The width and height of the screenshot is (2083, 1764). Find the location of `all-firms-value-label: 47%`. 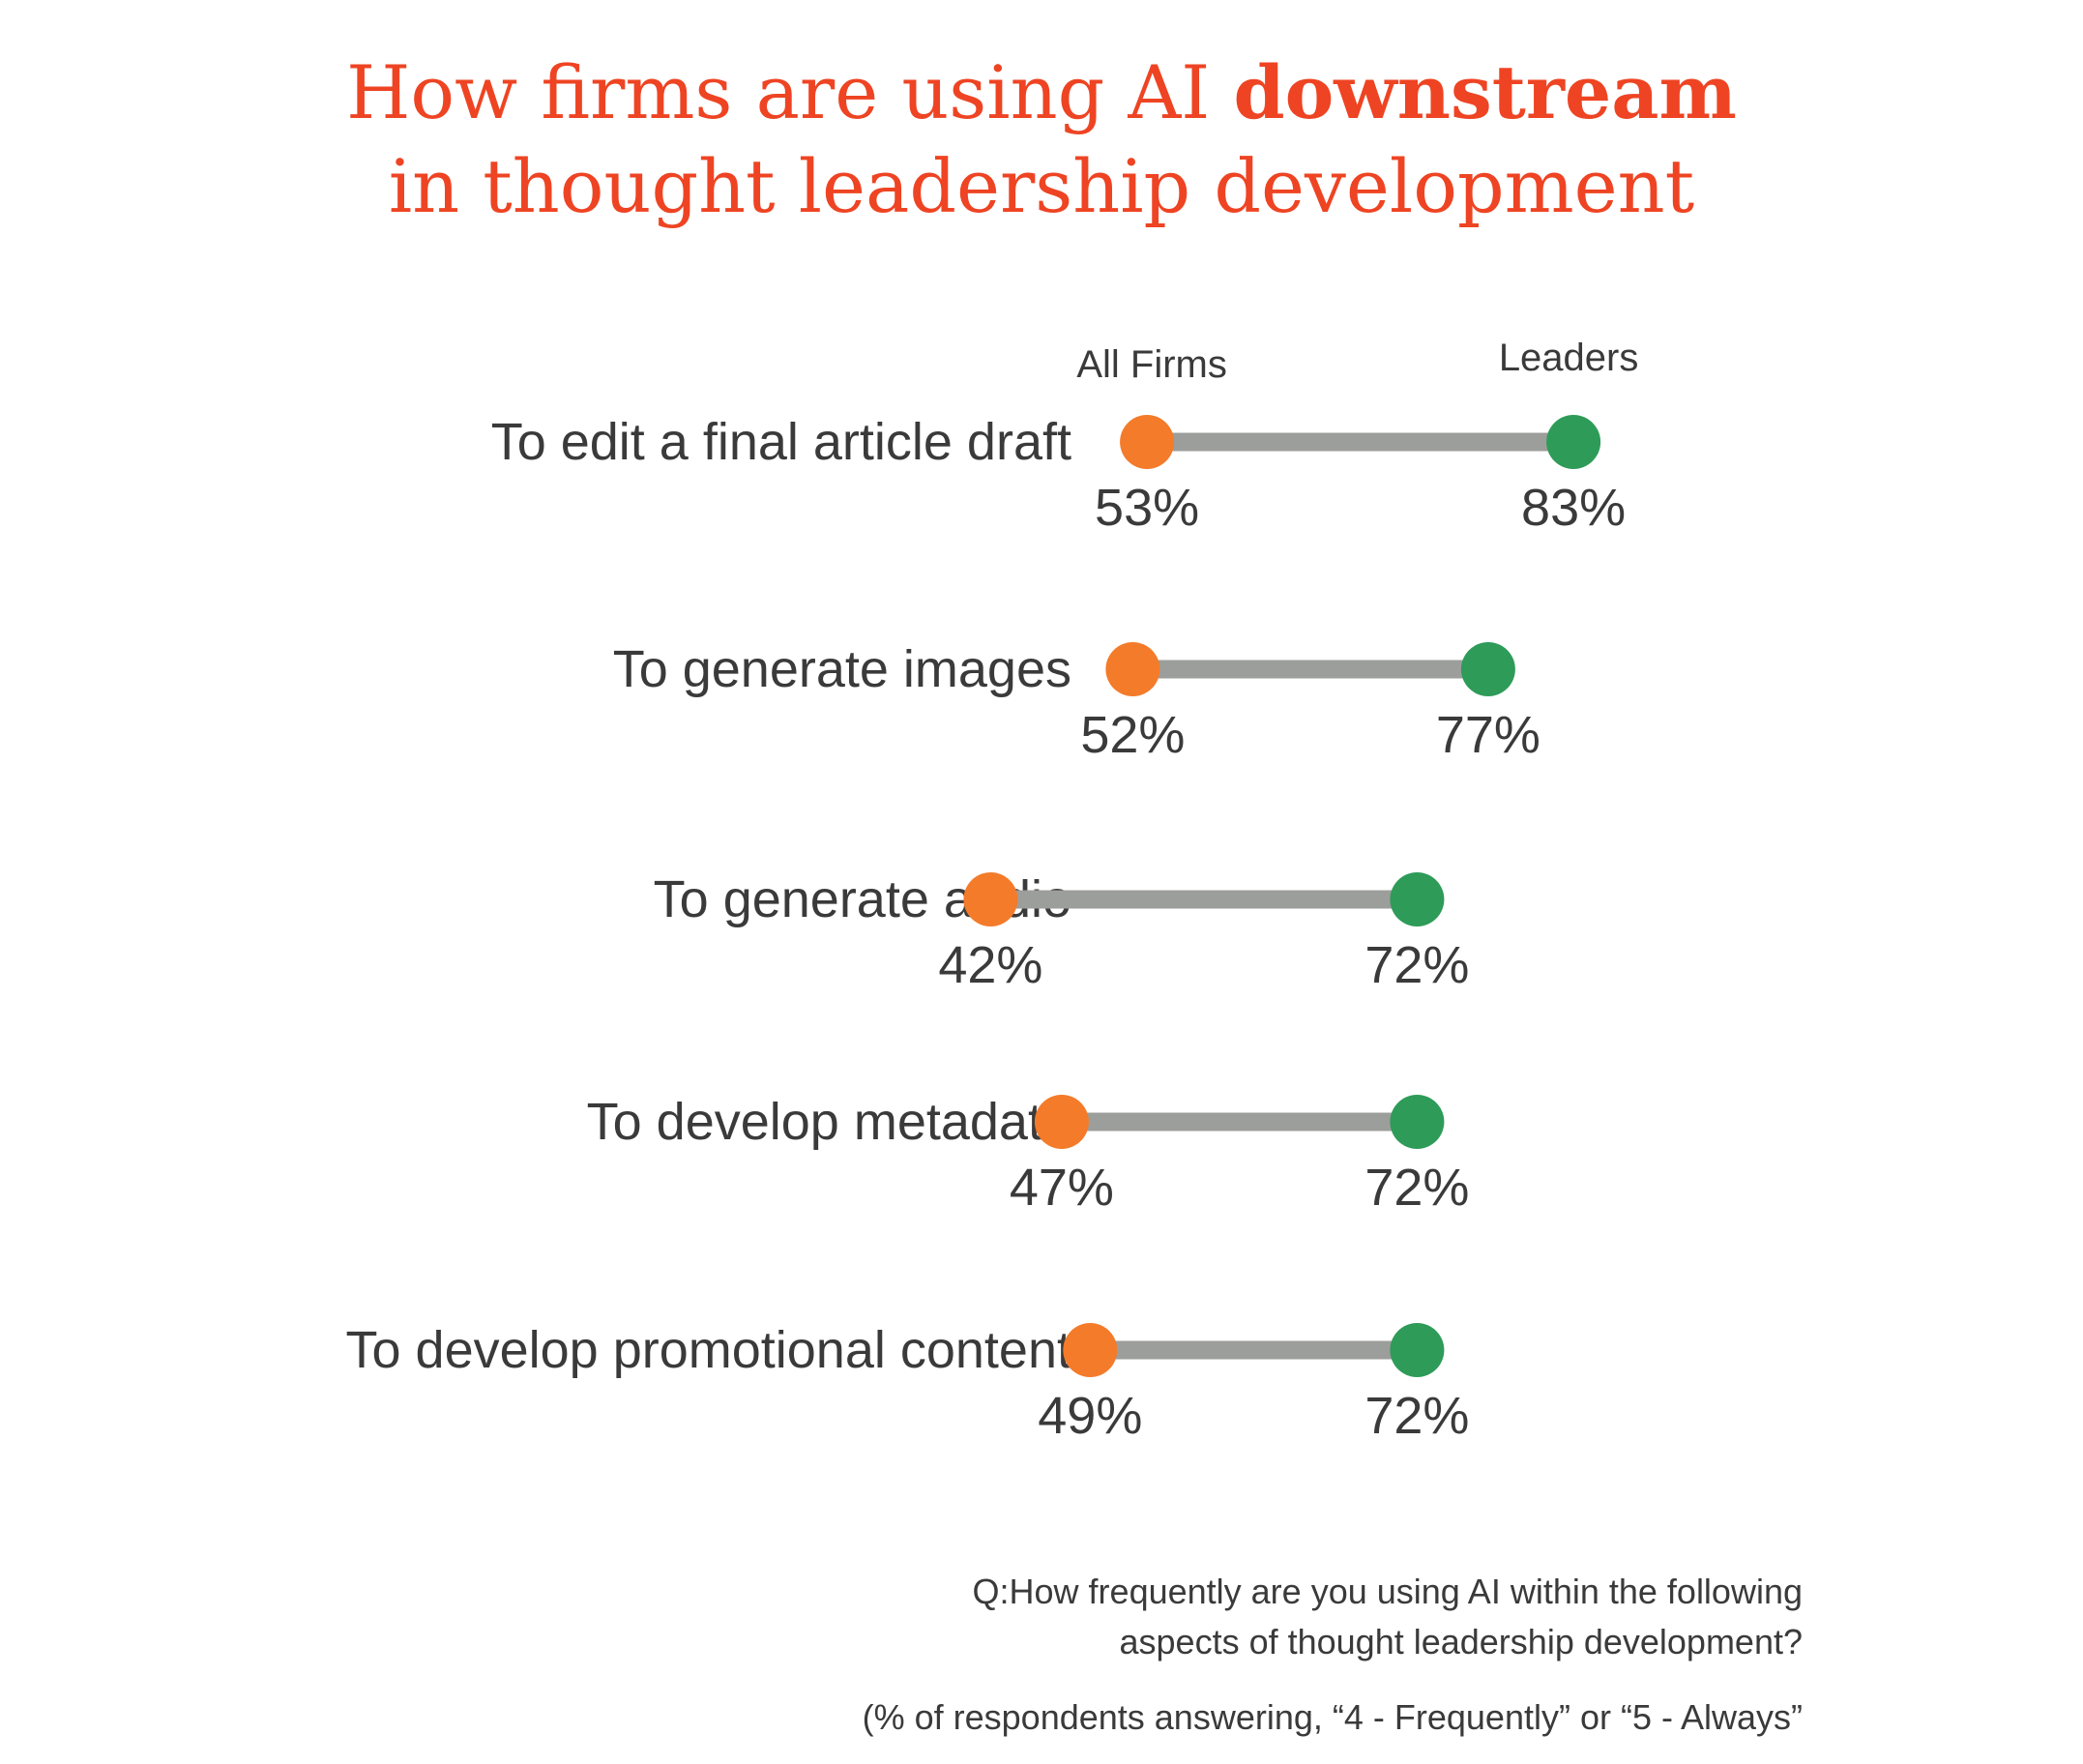

all-firms-value-label: 47% is located at coordinates (1062, 1188).